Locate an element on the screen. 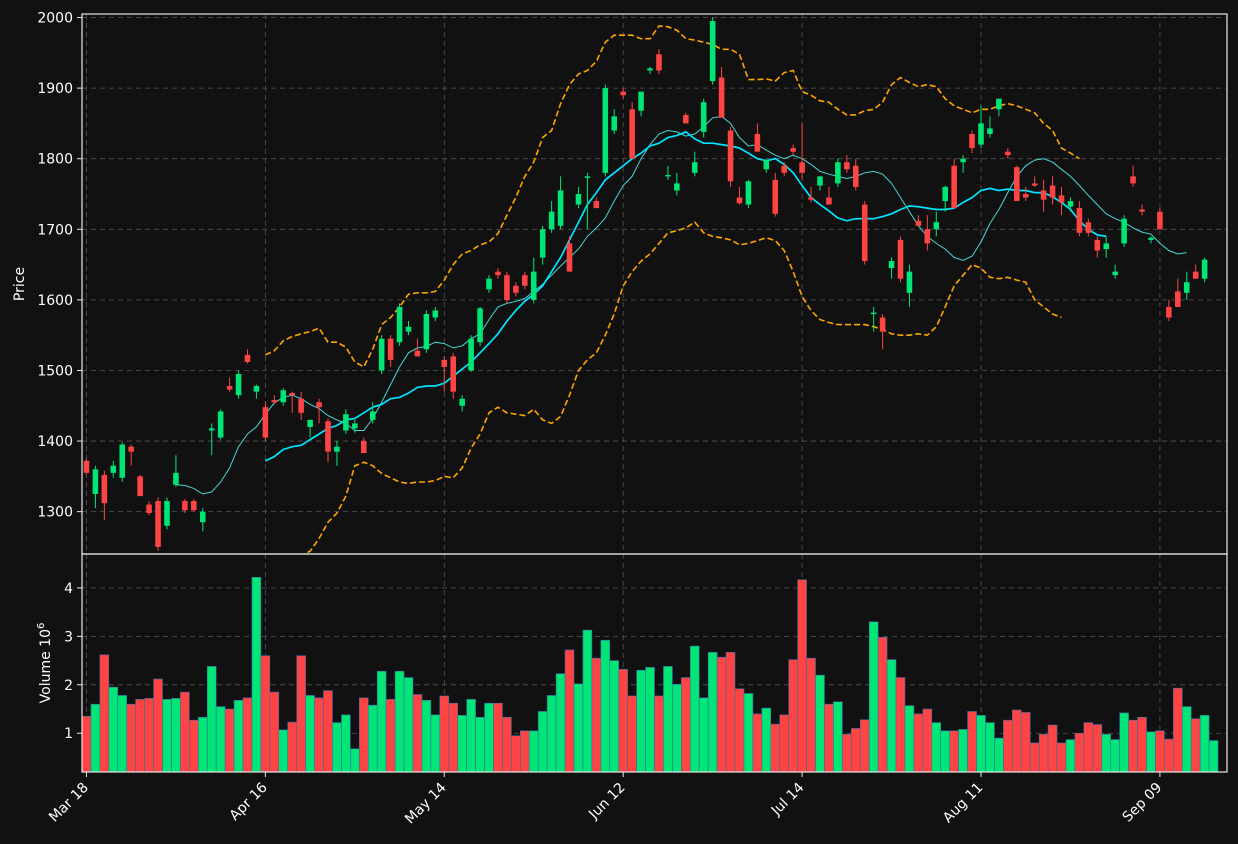 The image size is (1238, 844). volume-ytick-label: 1 is located at coordinates (68, 734).